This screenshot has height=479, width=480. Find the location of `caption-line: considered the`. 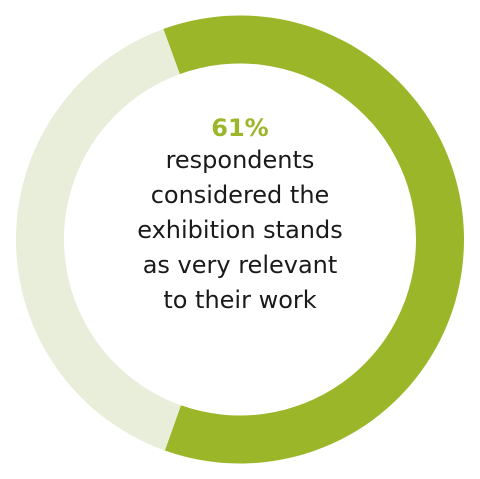

caption-line: considered the is located at coordinates (240, 195).